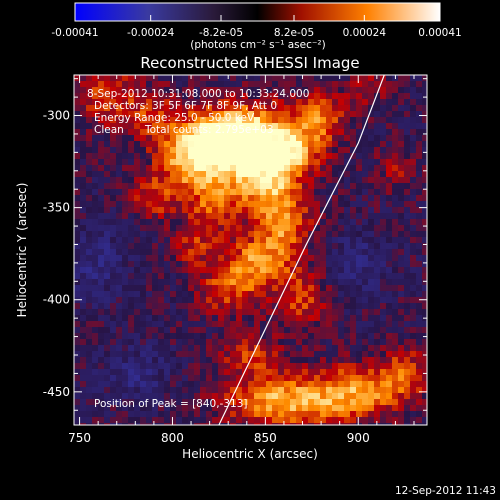  Describe the element at coordinates (365, 33) in the screenshot. I see `colorbar-tick-label: 0.00024` at that location.